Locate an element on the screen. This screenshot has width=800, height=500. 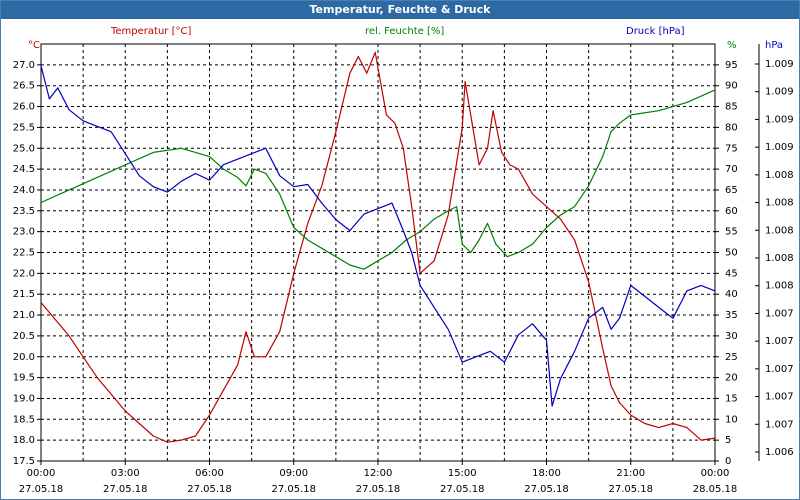
pressure-axis-title: Druck [hPa] is located at coordinates (655, 31).